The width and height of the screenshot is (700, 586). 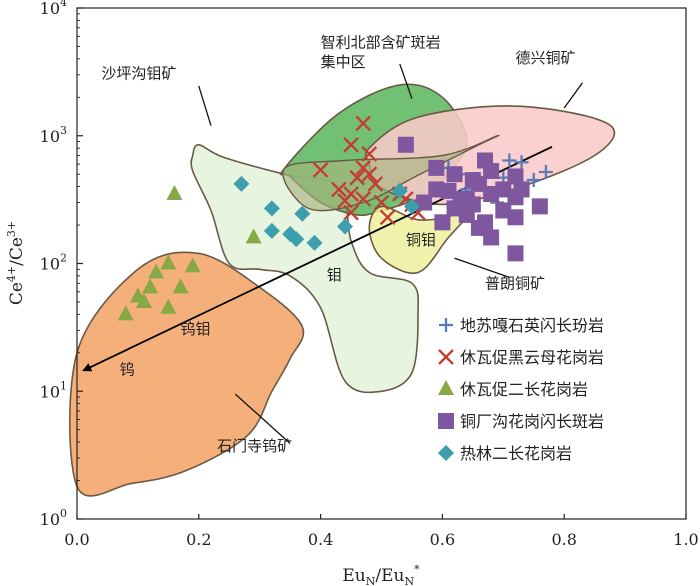 What do you see at coordinates (11, 274) in the screenshot?
I see `y-axis-label-sup1: 4+` at bounding box center [11, 274].